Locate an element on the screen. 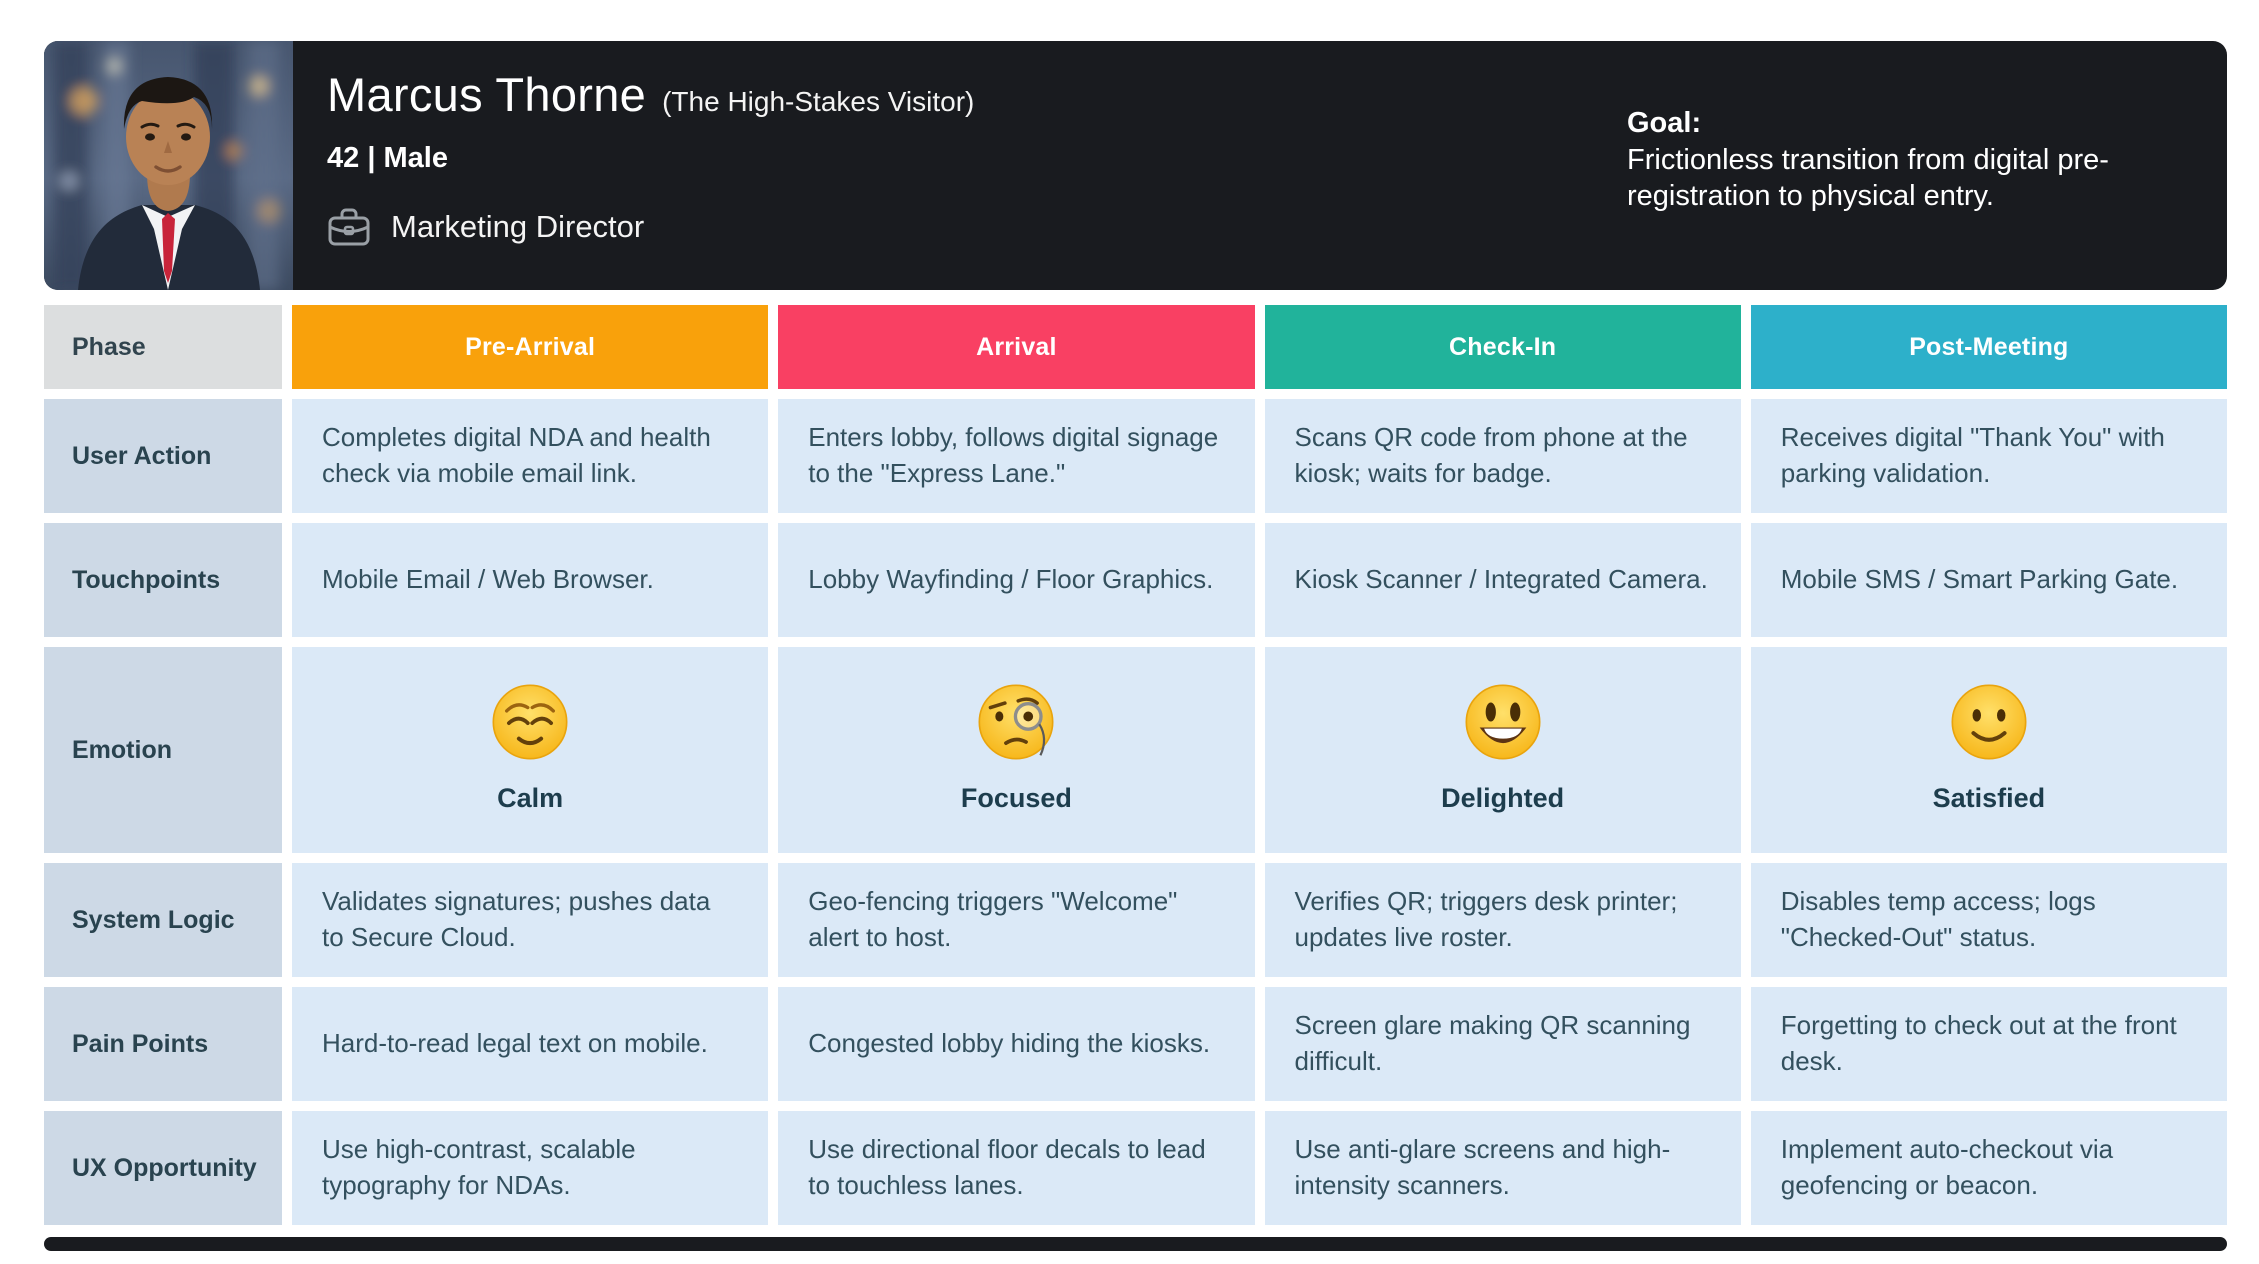 This screenshot has width=2259, height=1264. row-label-system-logic: System Logic is located at coordinates (163, 920).